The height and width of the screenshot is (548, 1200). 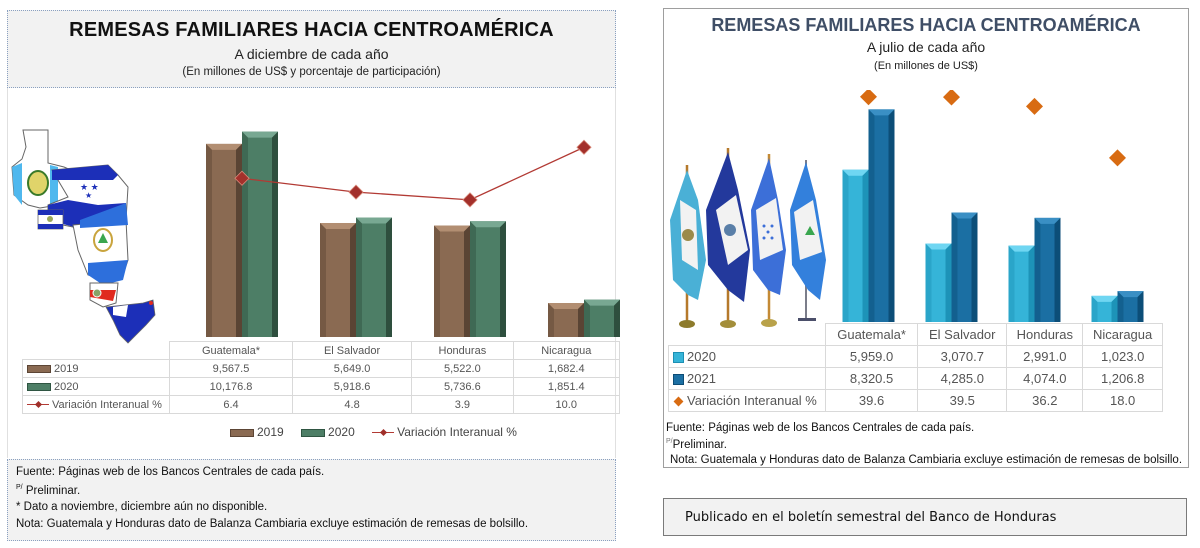 What do you see at coordinates (678, 380) in the screenshot?
I see `legend-swatch-2021` at bounding box center [678, 380].